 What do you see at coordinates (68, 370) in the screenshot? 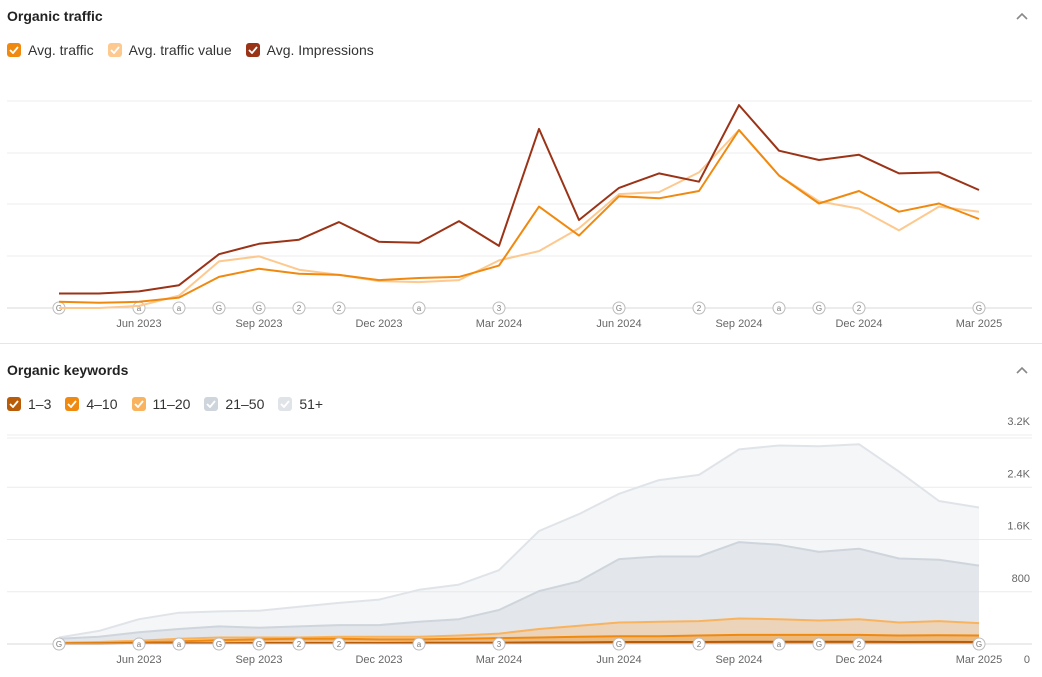
I see `panel-title: Organic keywords` at bounding box center [68, 370].